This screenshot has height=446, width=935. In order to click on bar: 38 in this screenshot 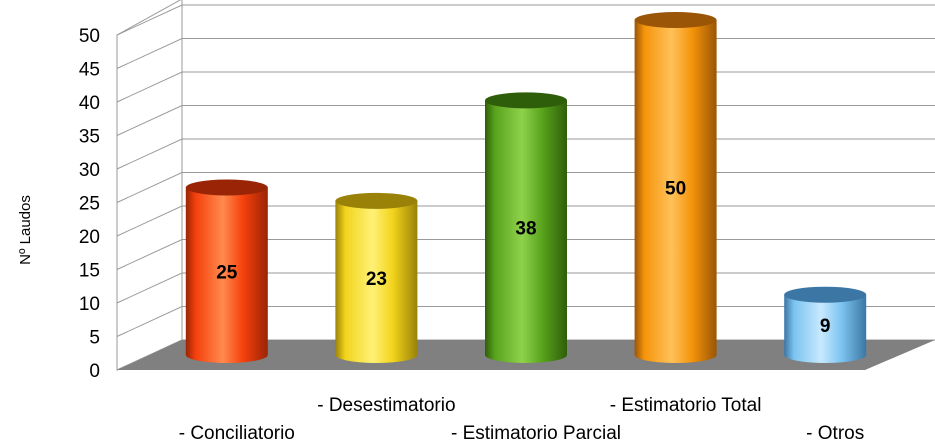, I will do `click(526, 228)`.